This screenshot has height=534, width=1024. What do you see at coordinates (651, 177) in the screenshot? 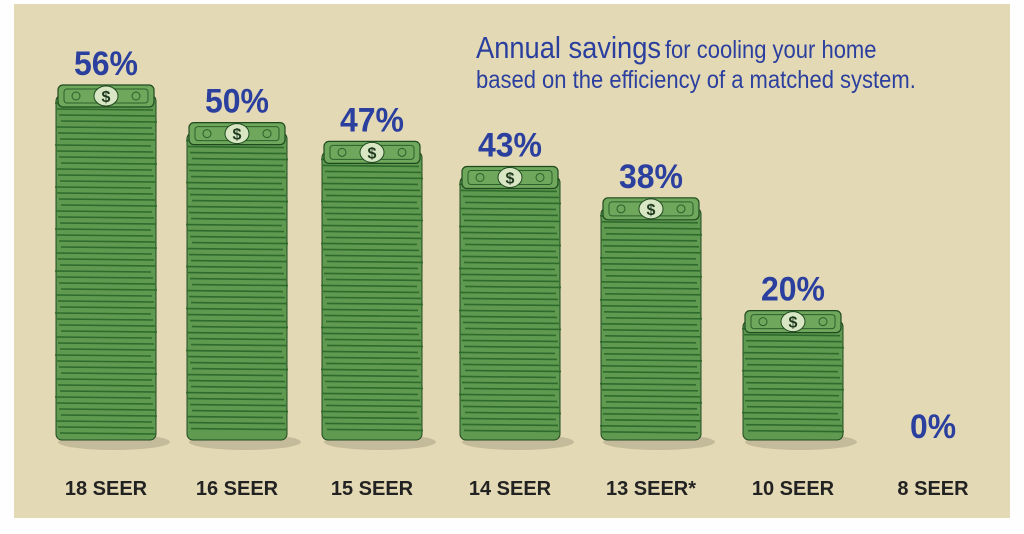
I see `value-label: 38%` at bounding box center [651, 177].